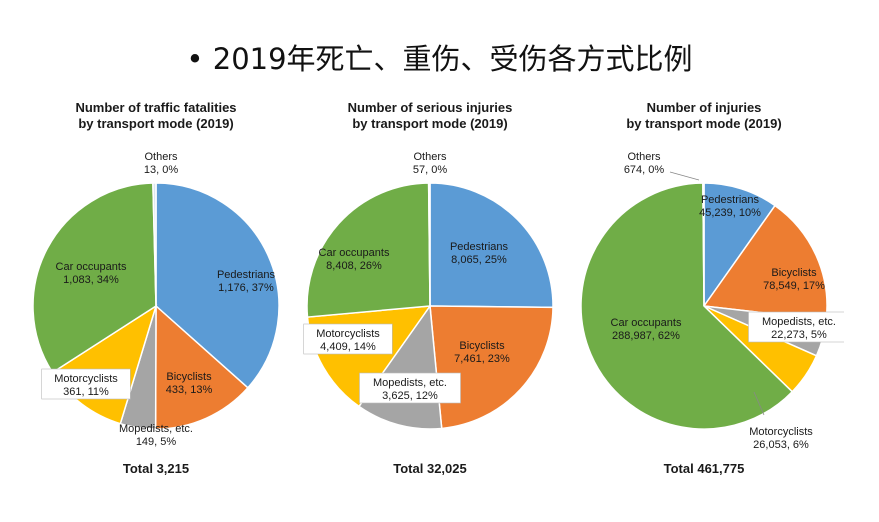  I want to click on chart-total: Total 461,775, so click(704, 468).